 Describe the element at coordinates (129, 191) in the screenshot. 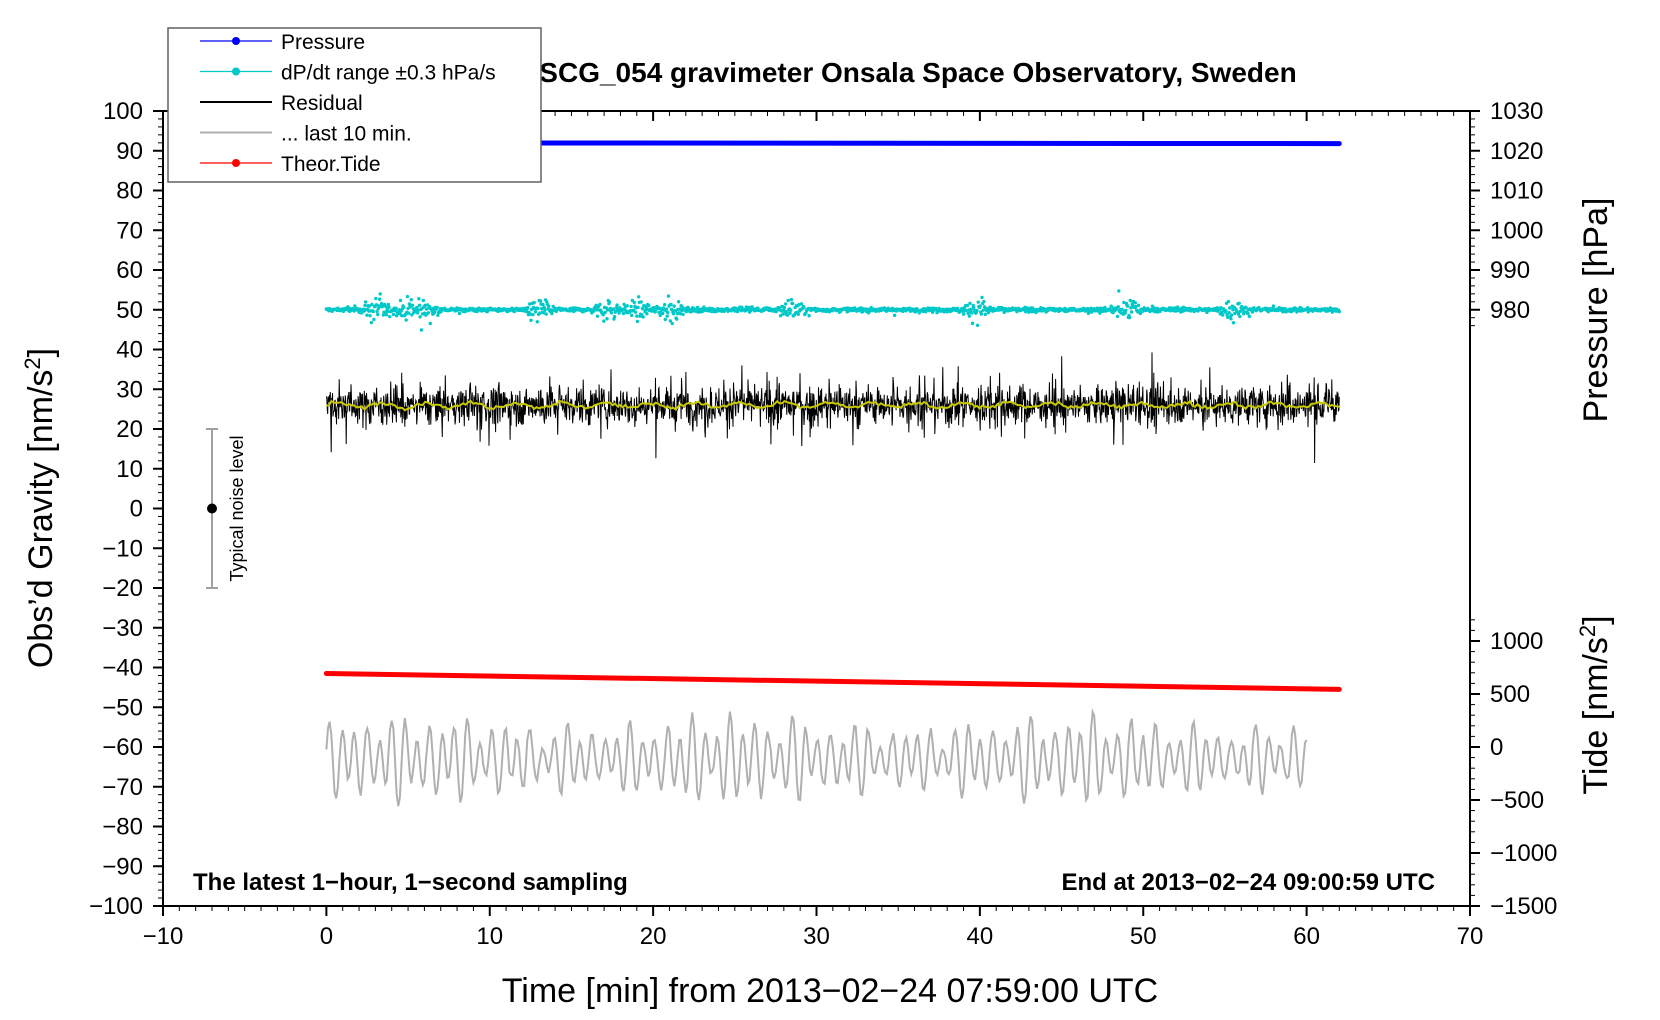

I see `y-tick-label-left: 80` at that location.